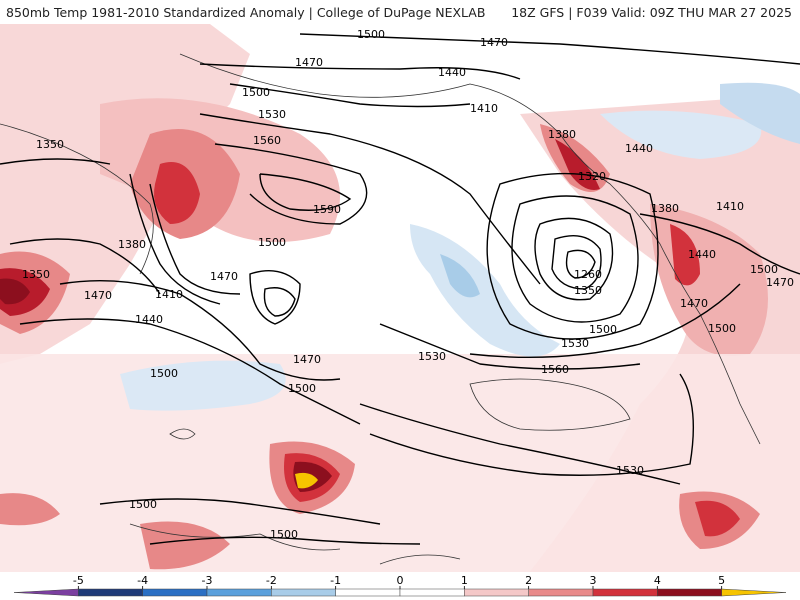  Describe the element at coordinates (464, 580) in the screenshot. I see `colorbar-tick-label: 1` at that location.